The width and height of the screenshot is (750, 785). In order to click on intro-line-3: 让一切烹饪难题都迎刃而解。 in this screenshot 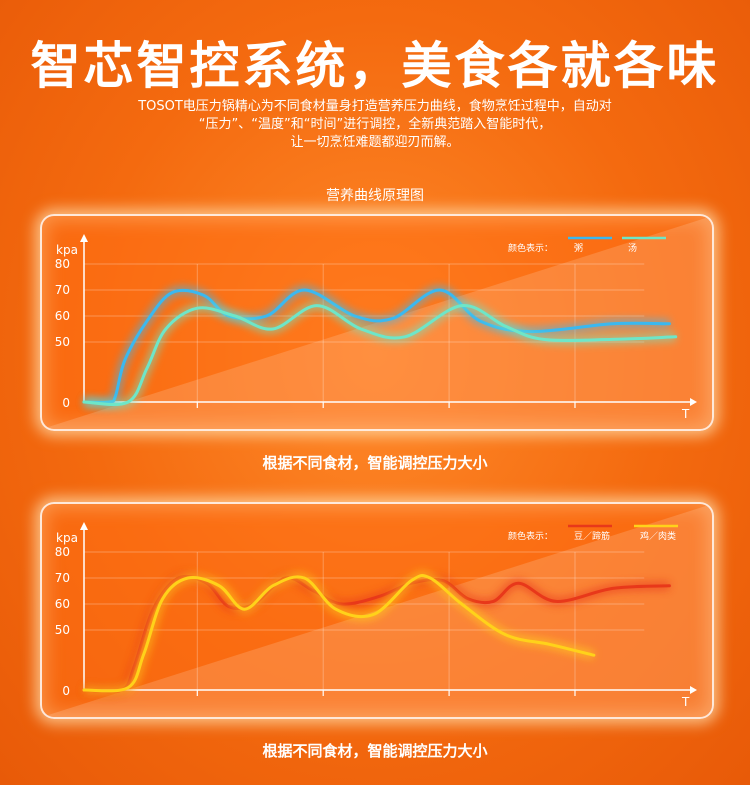, I will do `click(375, 143)`.